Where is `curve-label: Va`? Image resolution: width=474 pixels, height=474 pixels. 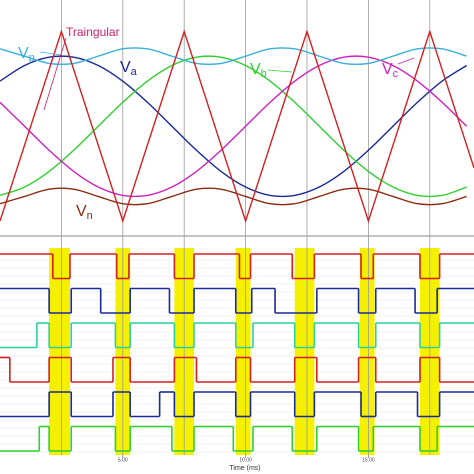 curve-label: Va is located at coordinates (129, 68).